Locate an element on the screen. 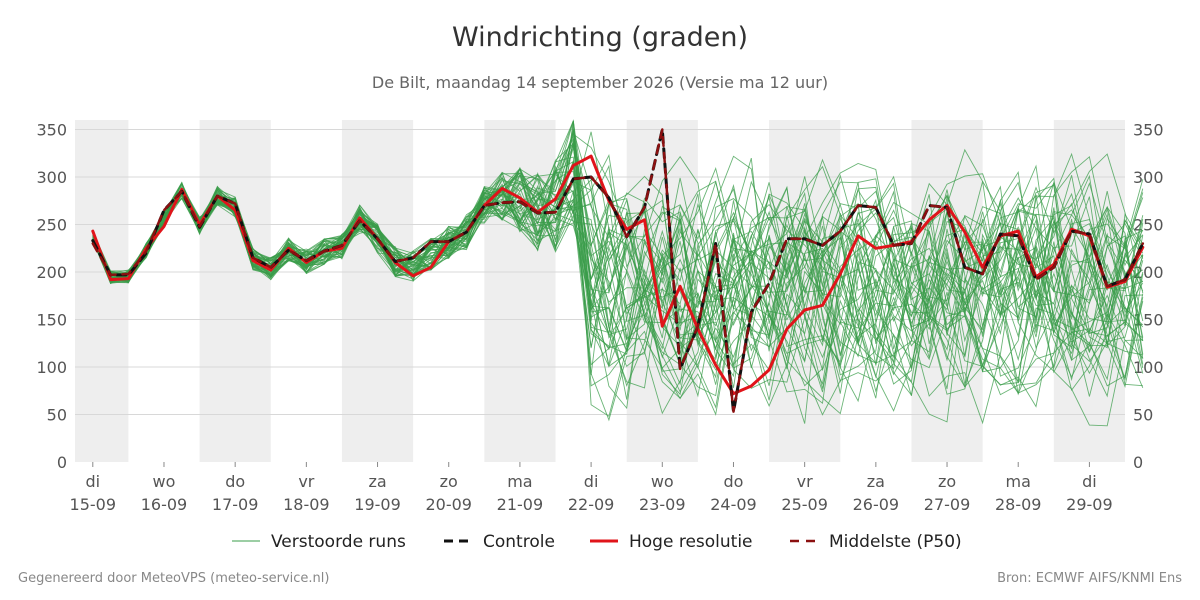 The width and height of the screenshot is (1200, 600). x-tick-date: 25-09 is located at coordinates (804, 504).